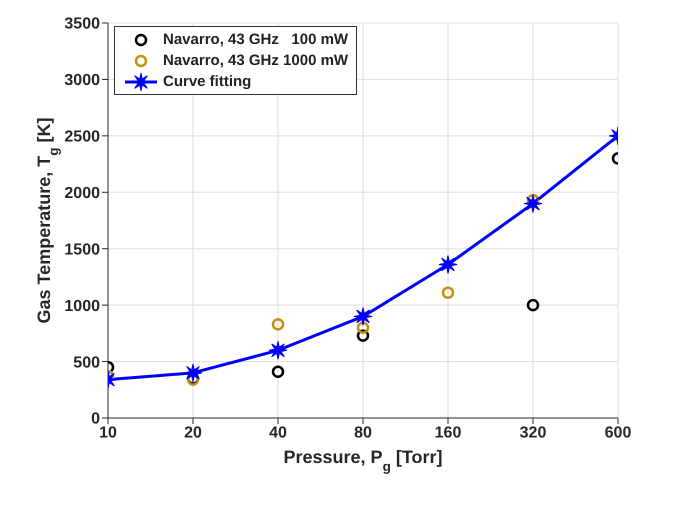 This screenshot has width=685, height=507. Describe the element at coordinates (193, 433) in the screenshot. I see `x-tick-label: 20` at that location.